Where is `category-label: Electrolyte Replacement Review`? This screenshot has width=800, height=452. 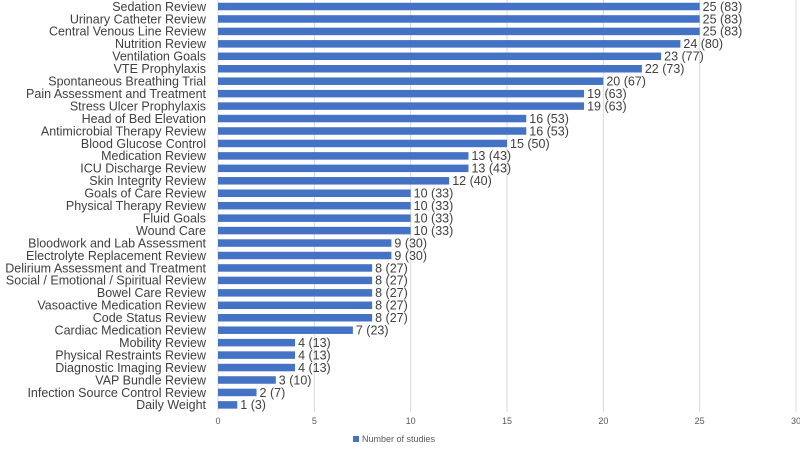 category-label: Electrolyte Replacement Review is located at coordinates (116, 256).